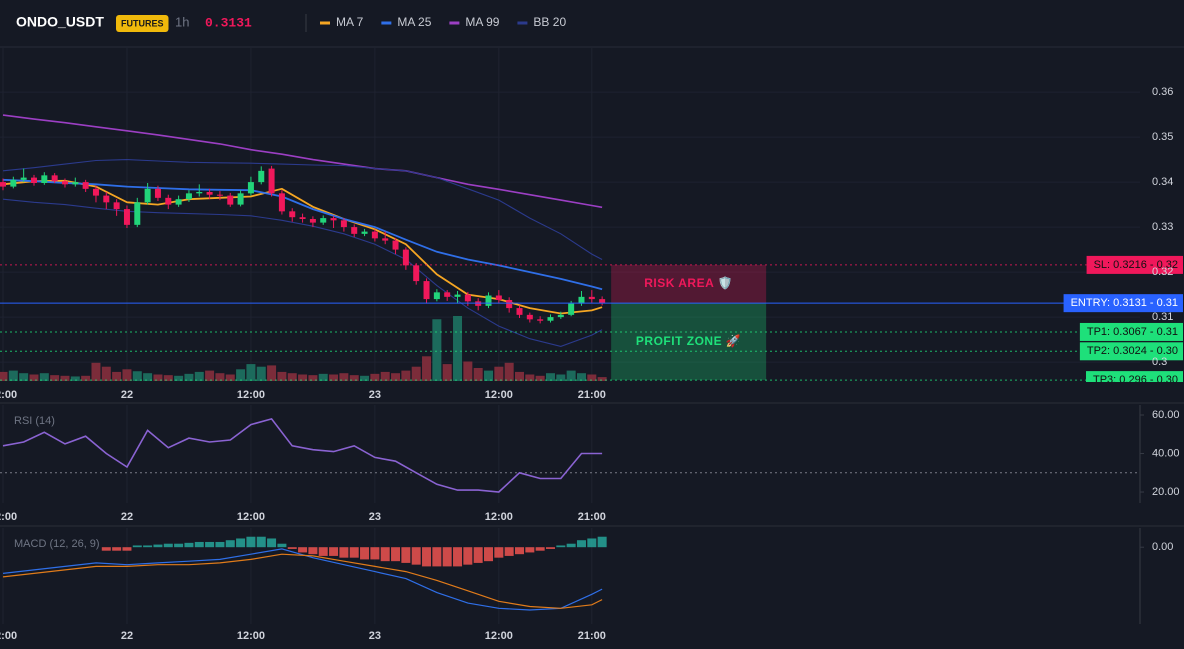 Image resolution: width=1184 pixels, height=649 pixels. What do you see at coordinates (414, 22) in the screenshot?
I see `legend-label: MA 25` at bounding box center [414, 22].